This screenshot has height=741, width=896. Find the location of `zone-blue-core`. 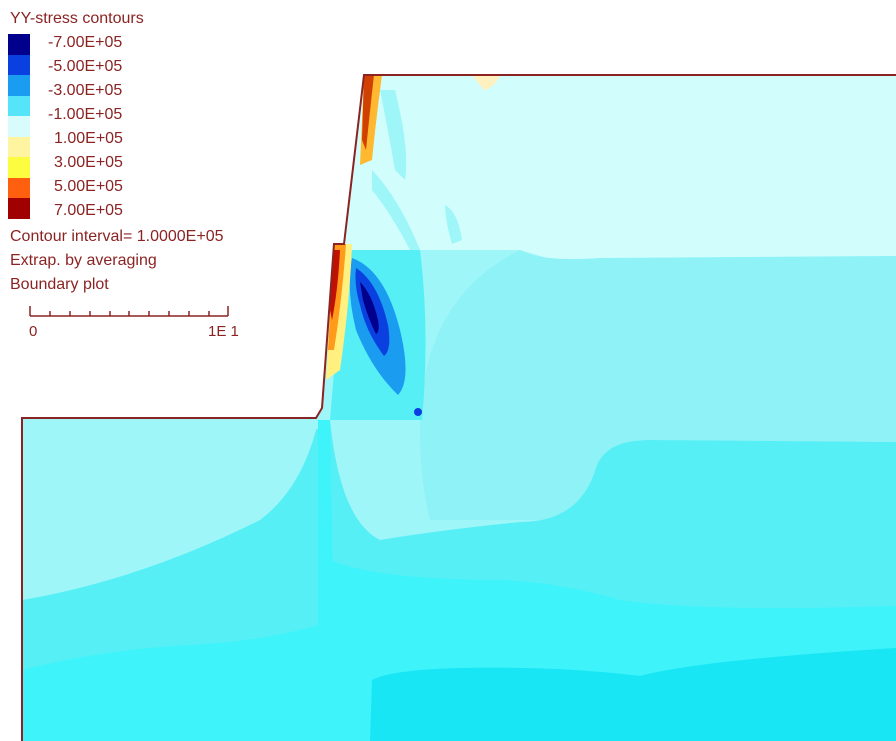

zone-blue-core is located at coordinates (369, 308).